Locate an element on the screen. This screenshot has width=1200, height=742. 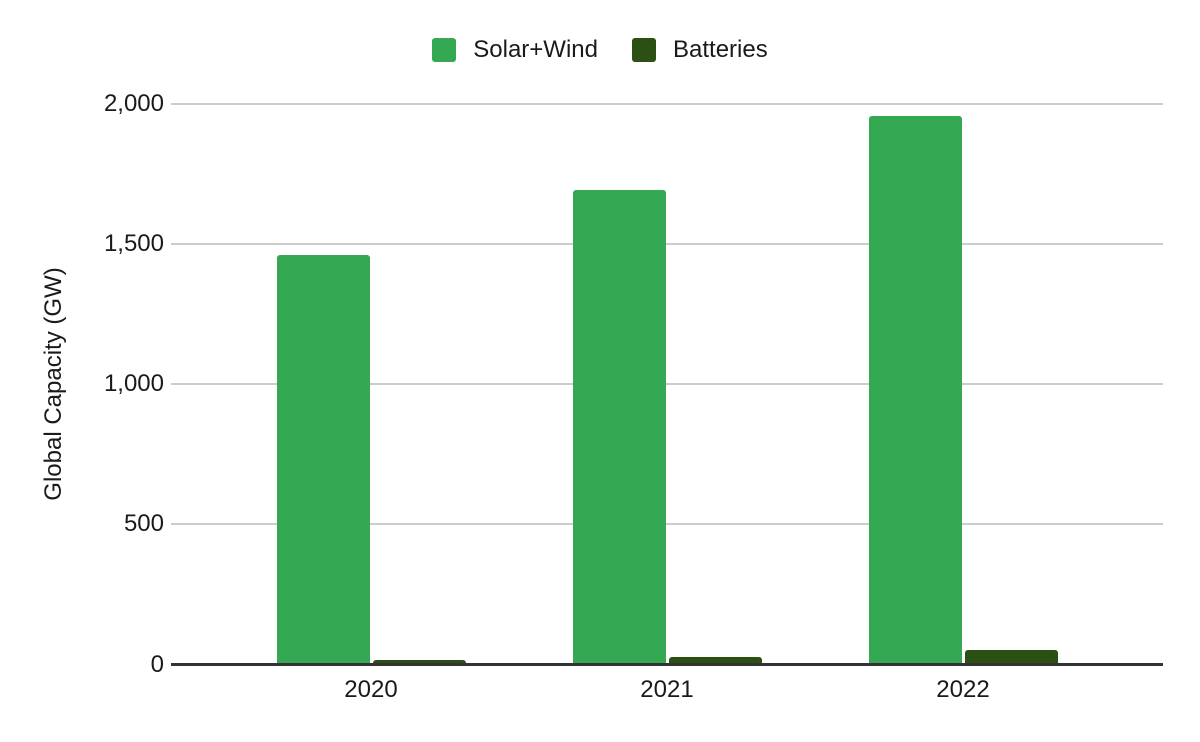
legend-entry: Solar+Wind is located at coordinates (515, 50).